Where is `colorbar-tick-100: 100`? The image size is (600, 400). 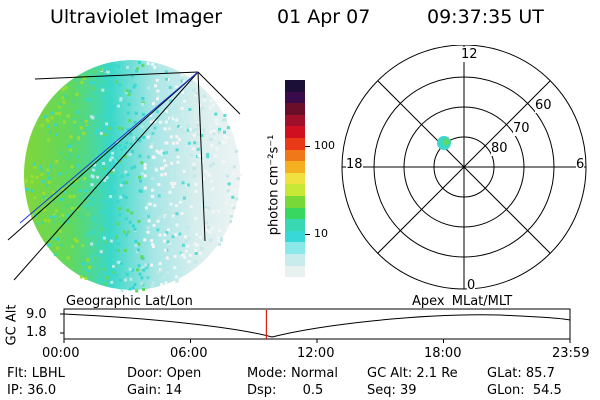
colorbar-tick-100: 100 is located at coordinates (324, 145).